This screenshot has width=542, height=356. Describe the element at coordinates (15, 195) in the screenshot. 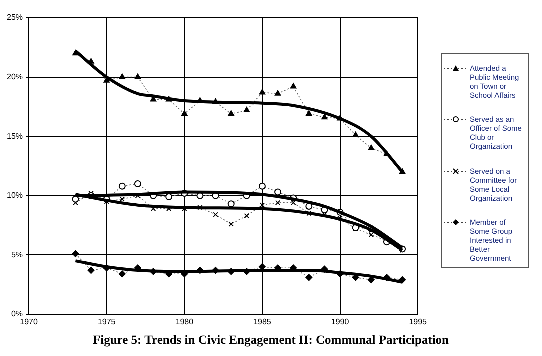

I see `y-tick-label: 10%` at that location.